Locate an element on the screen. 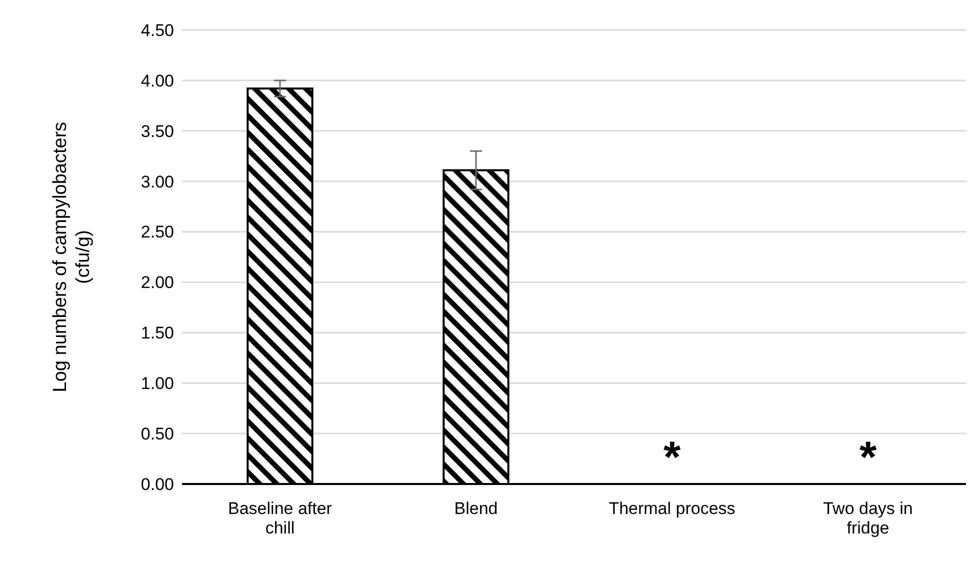  y-tick-label: 4.50 is located at coordinates (157, 30).